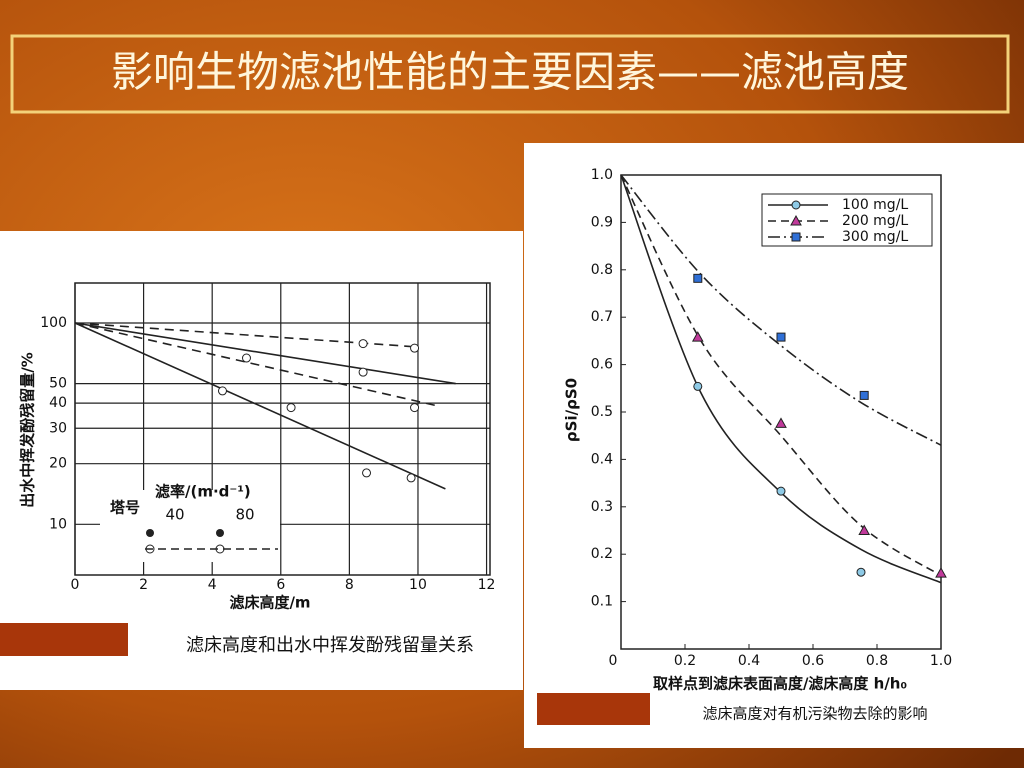  What do you see at coordinates (602, 459) in the screenshot?
I see `y-tick-label: 0.4` at bounding box center [602, 459].